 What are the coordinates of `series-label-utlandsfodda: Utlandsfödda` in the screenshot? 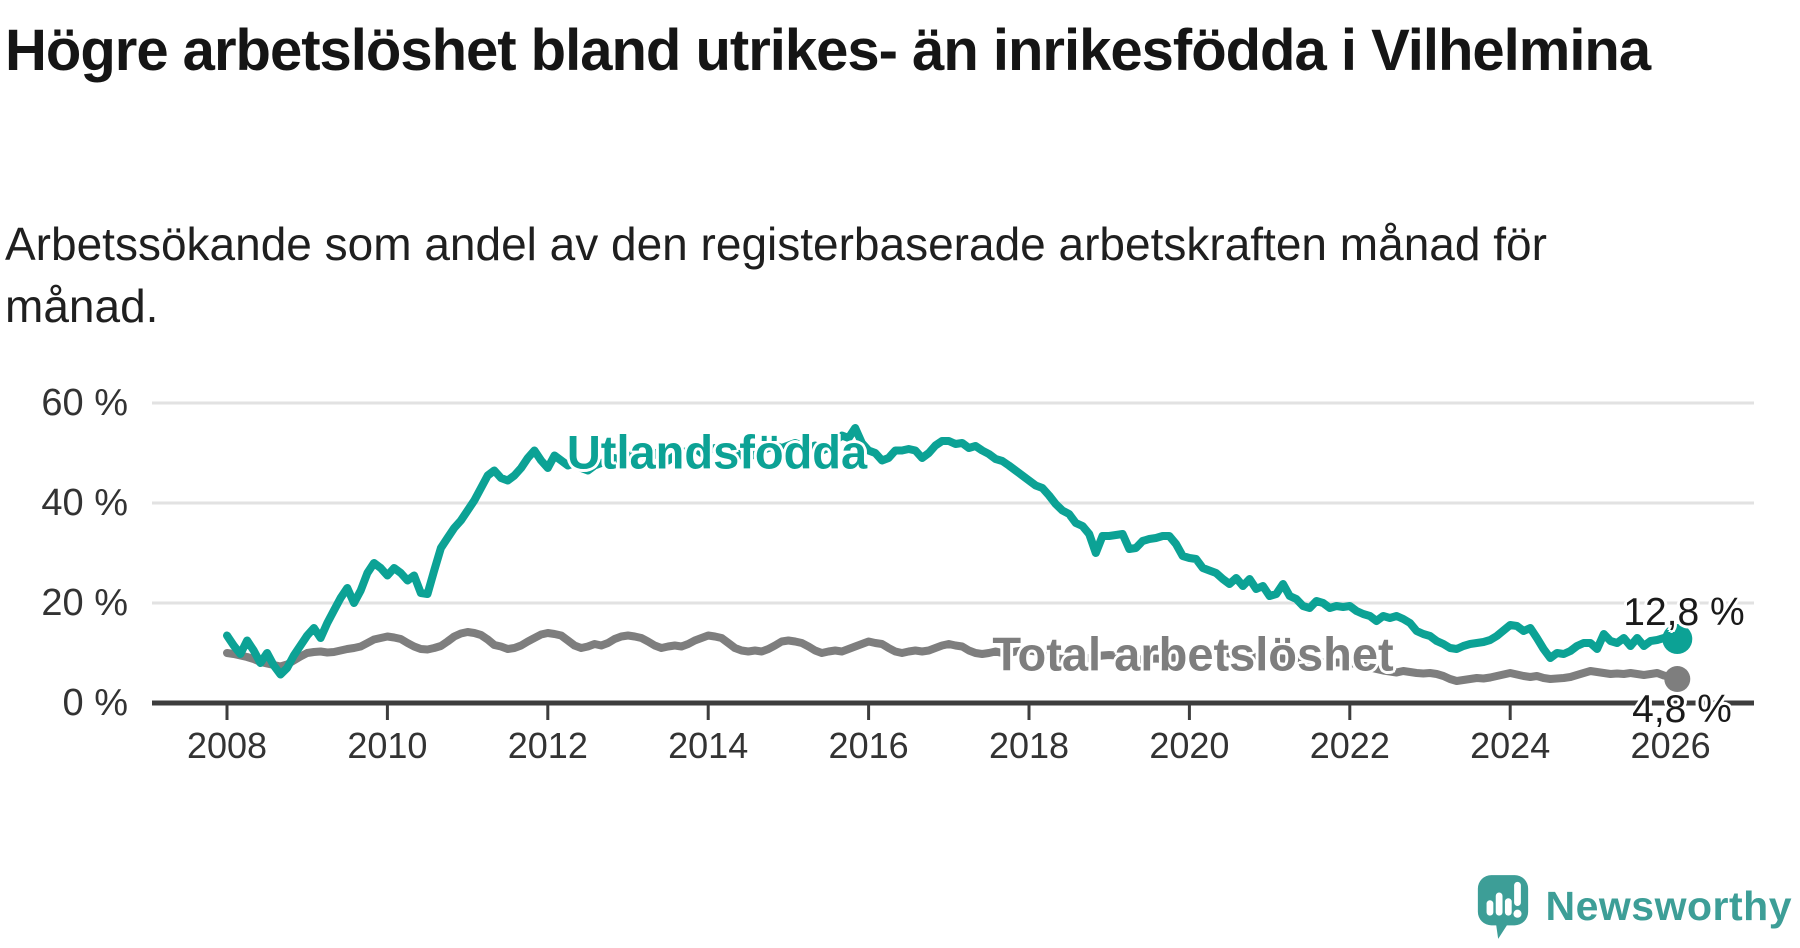 It's located at (717, 452).